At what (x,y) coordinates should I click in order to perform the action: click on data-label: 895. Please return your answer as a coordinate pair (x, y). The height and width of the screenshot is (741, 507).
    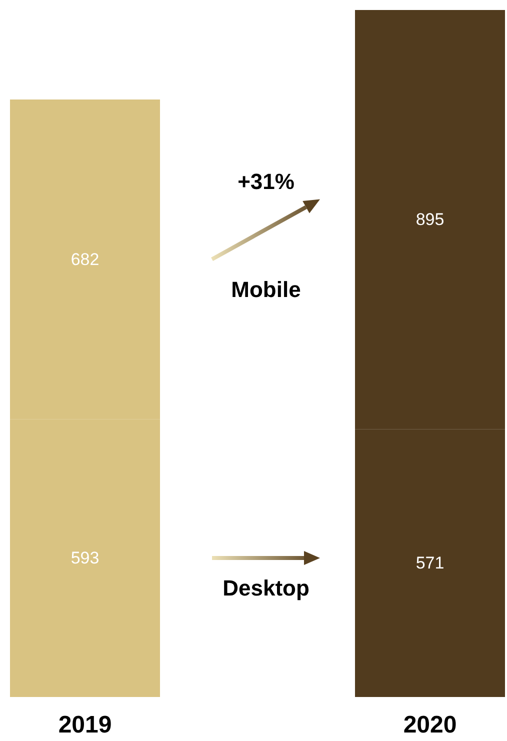
    Looking at the image, I should click on (430, 220).